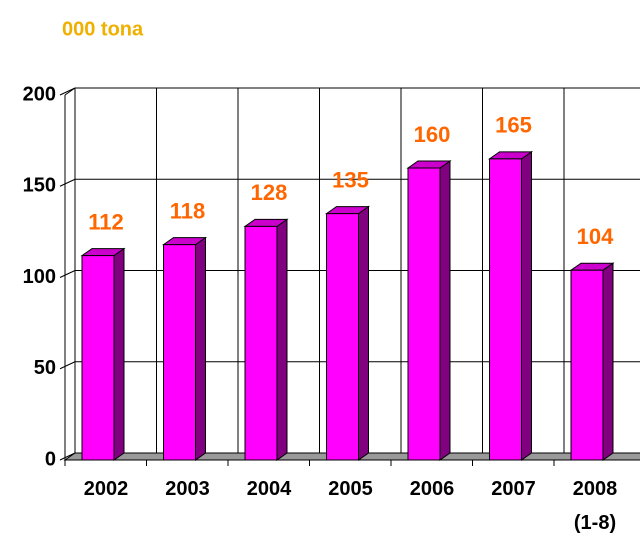 The width and height of the screenshot is (640, 540). I want to click on x-tick-label: 2002, so click(106, 489).